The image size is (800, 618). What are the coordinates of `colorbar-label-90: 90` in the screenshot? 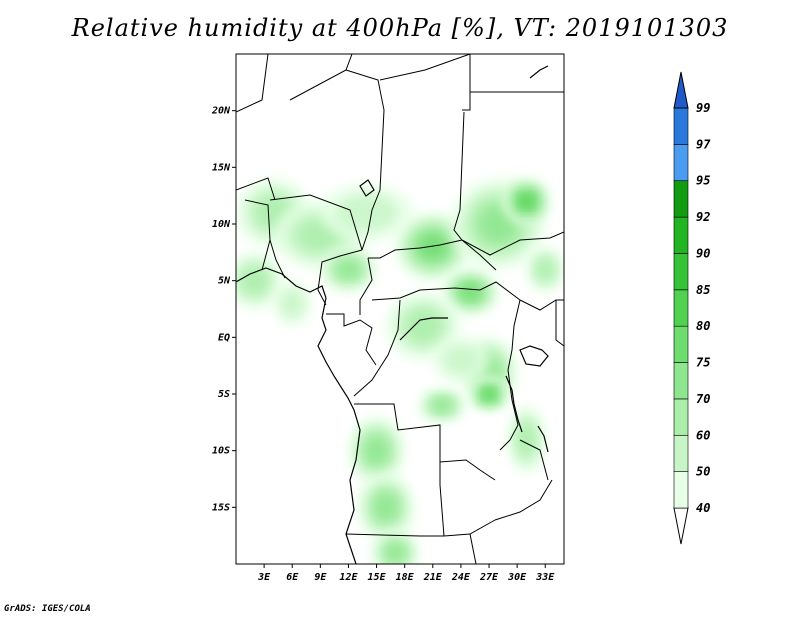 It's located at (703, 253).